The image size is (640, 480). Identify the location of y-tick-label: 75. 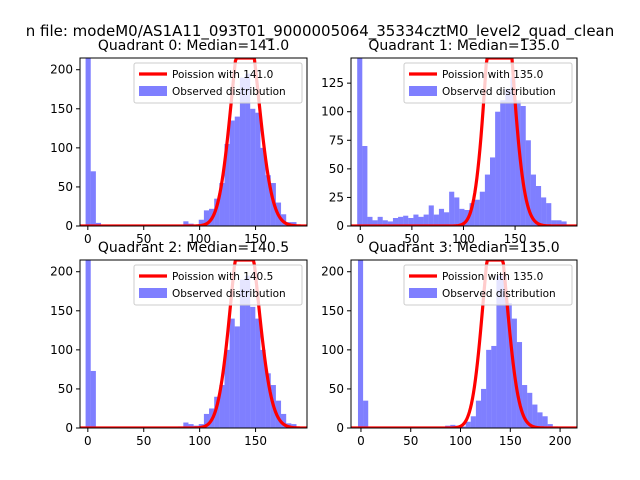
(336, 140).